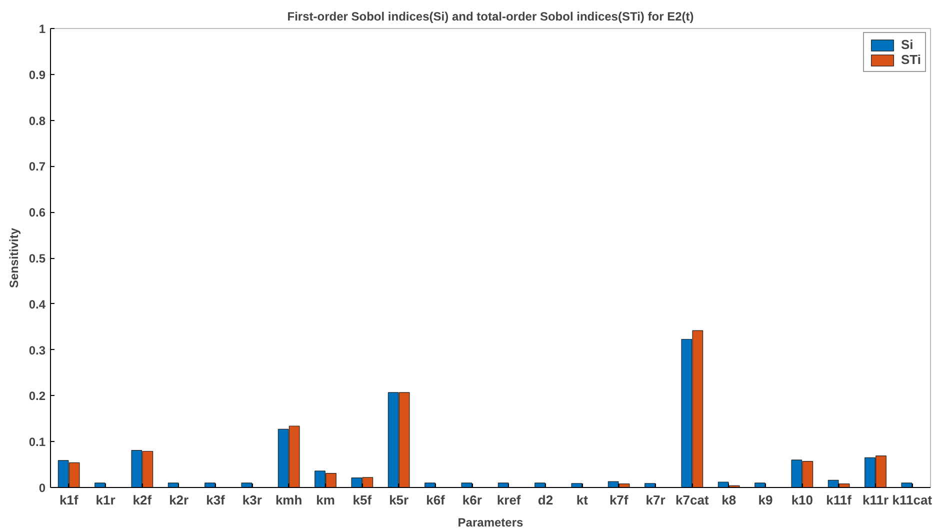  Describe the element at coordinates (42, 29) in the screenshot. I see `y-tick-label: 1` at that location.